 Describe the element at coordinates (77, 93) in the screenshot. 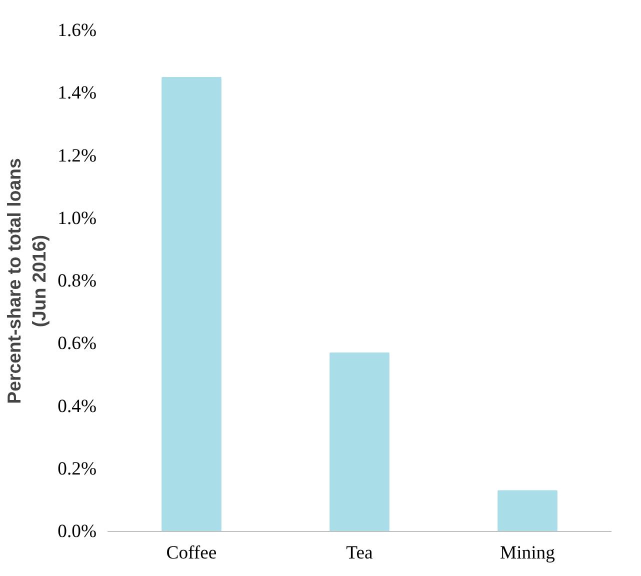

I see `y-tick-label: 1.4%` at that location.